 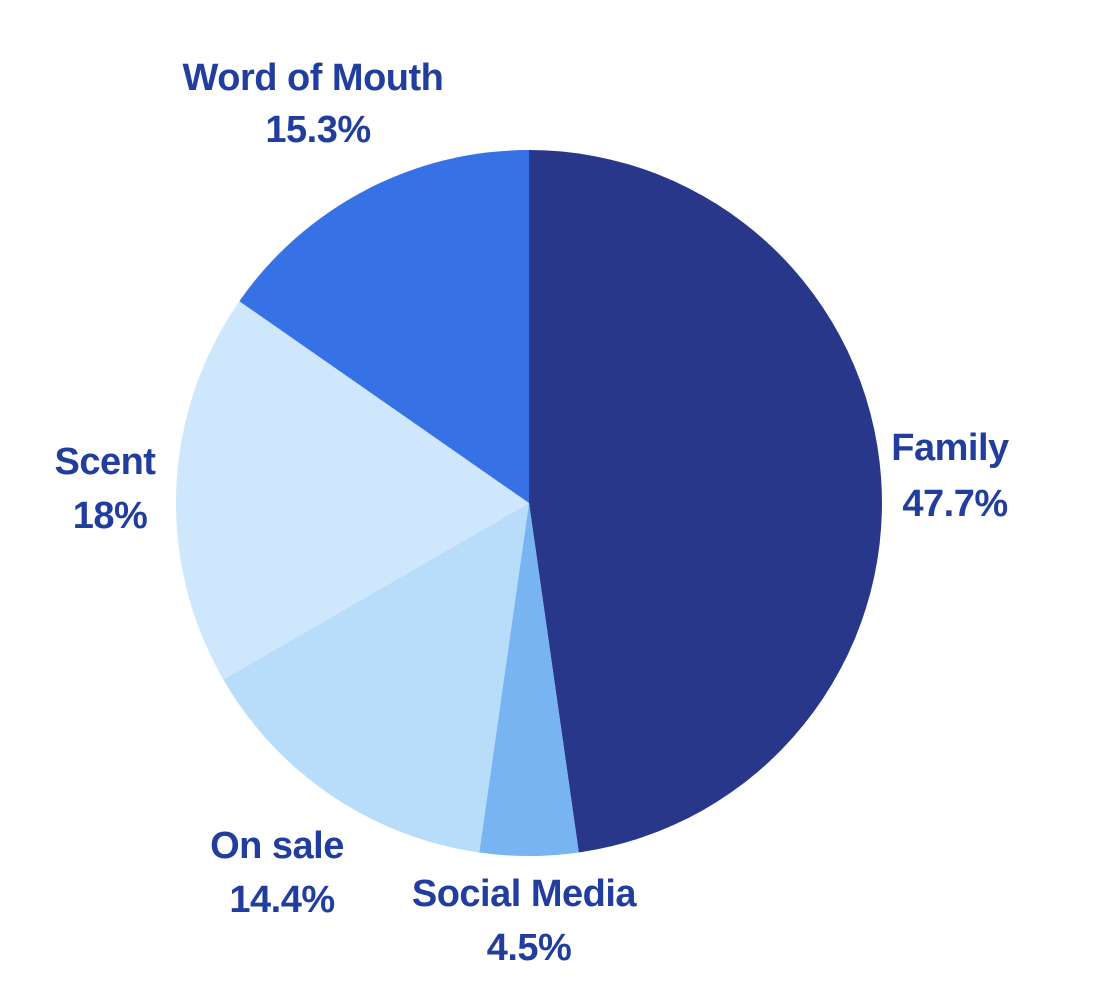 What do you see at coordinates (110, 516) in the screenshot?
I see `label-scent-value: 18%` at bounding box center [110, 516].